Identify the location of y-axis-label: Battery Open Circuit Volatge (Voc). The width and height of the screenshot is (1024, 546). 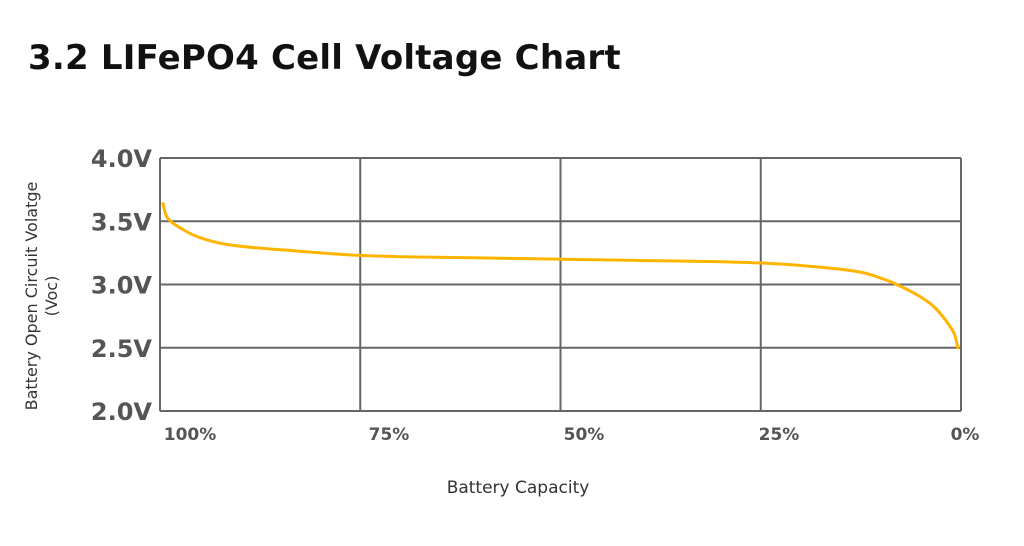
(42, 296).